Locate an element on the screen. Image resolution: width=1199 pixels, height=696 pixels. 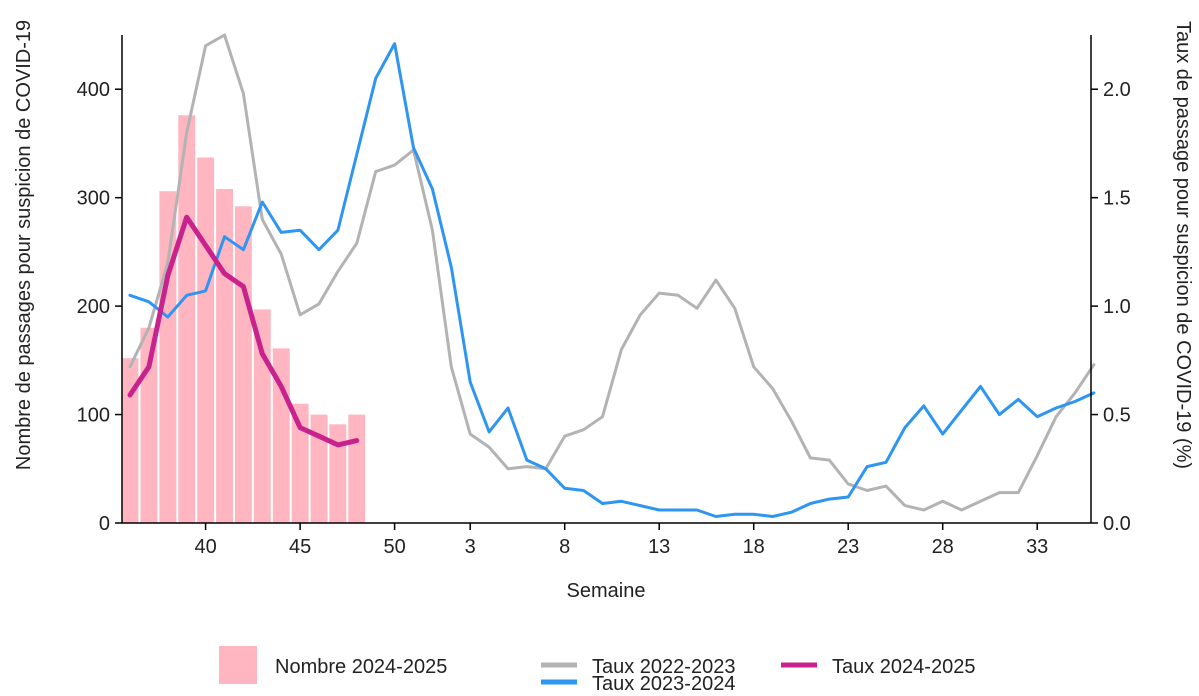
x-axis-title: Semaine is located at coordinates (606, 591).